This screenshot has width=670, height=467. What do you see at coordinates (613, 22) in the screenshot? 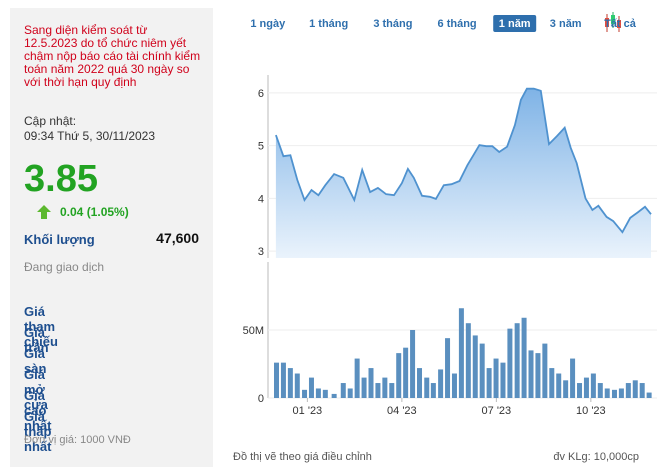
I see `candle-icon` at bounding box center [613, 22].